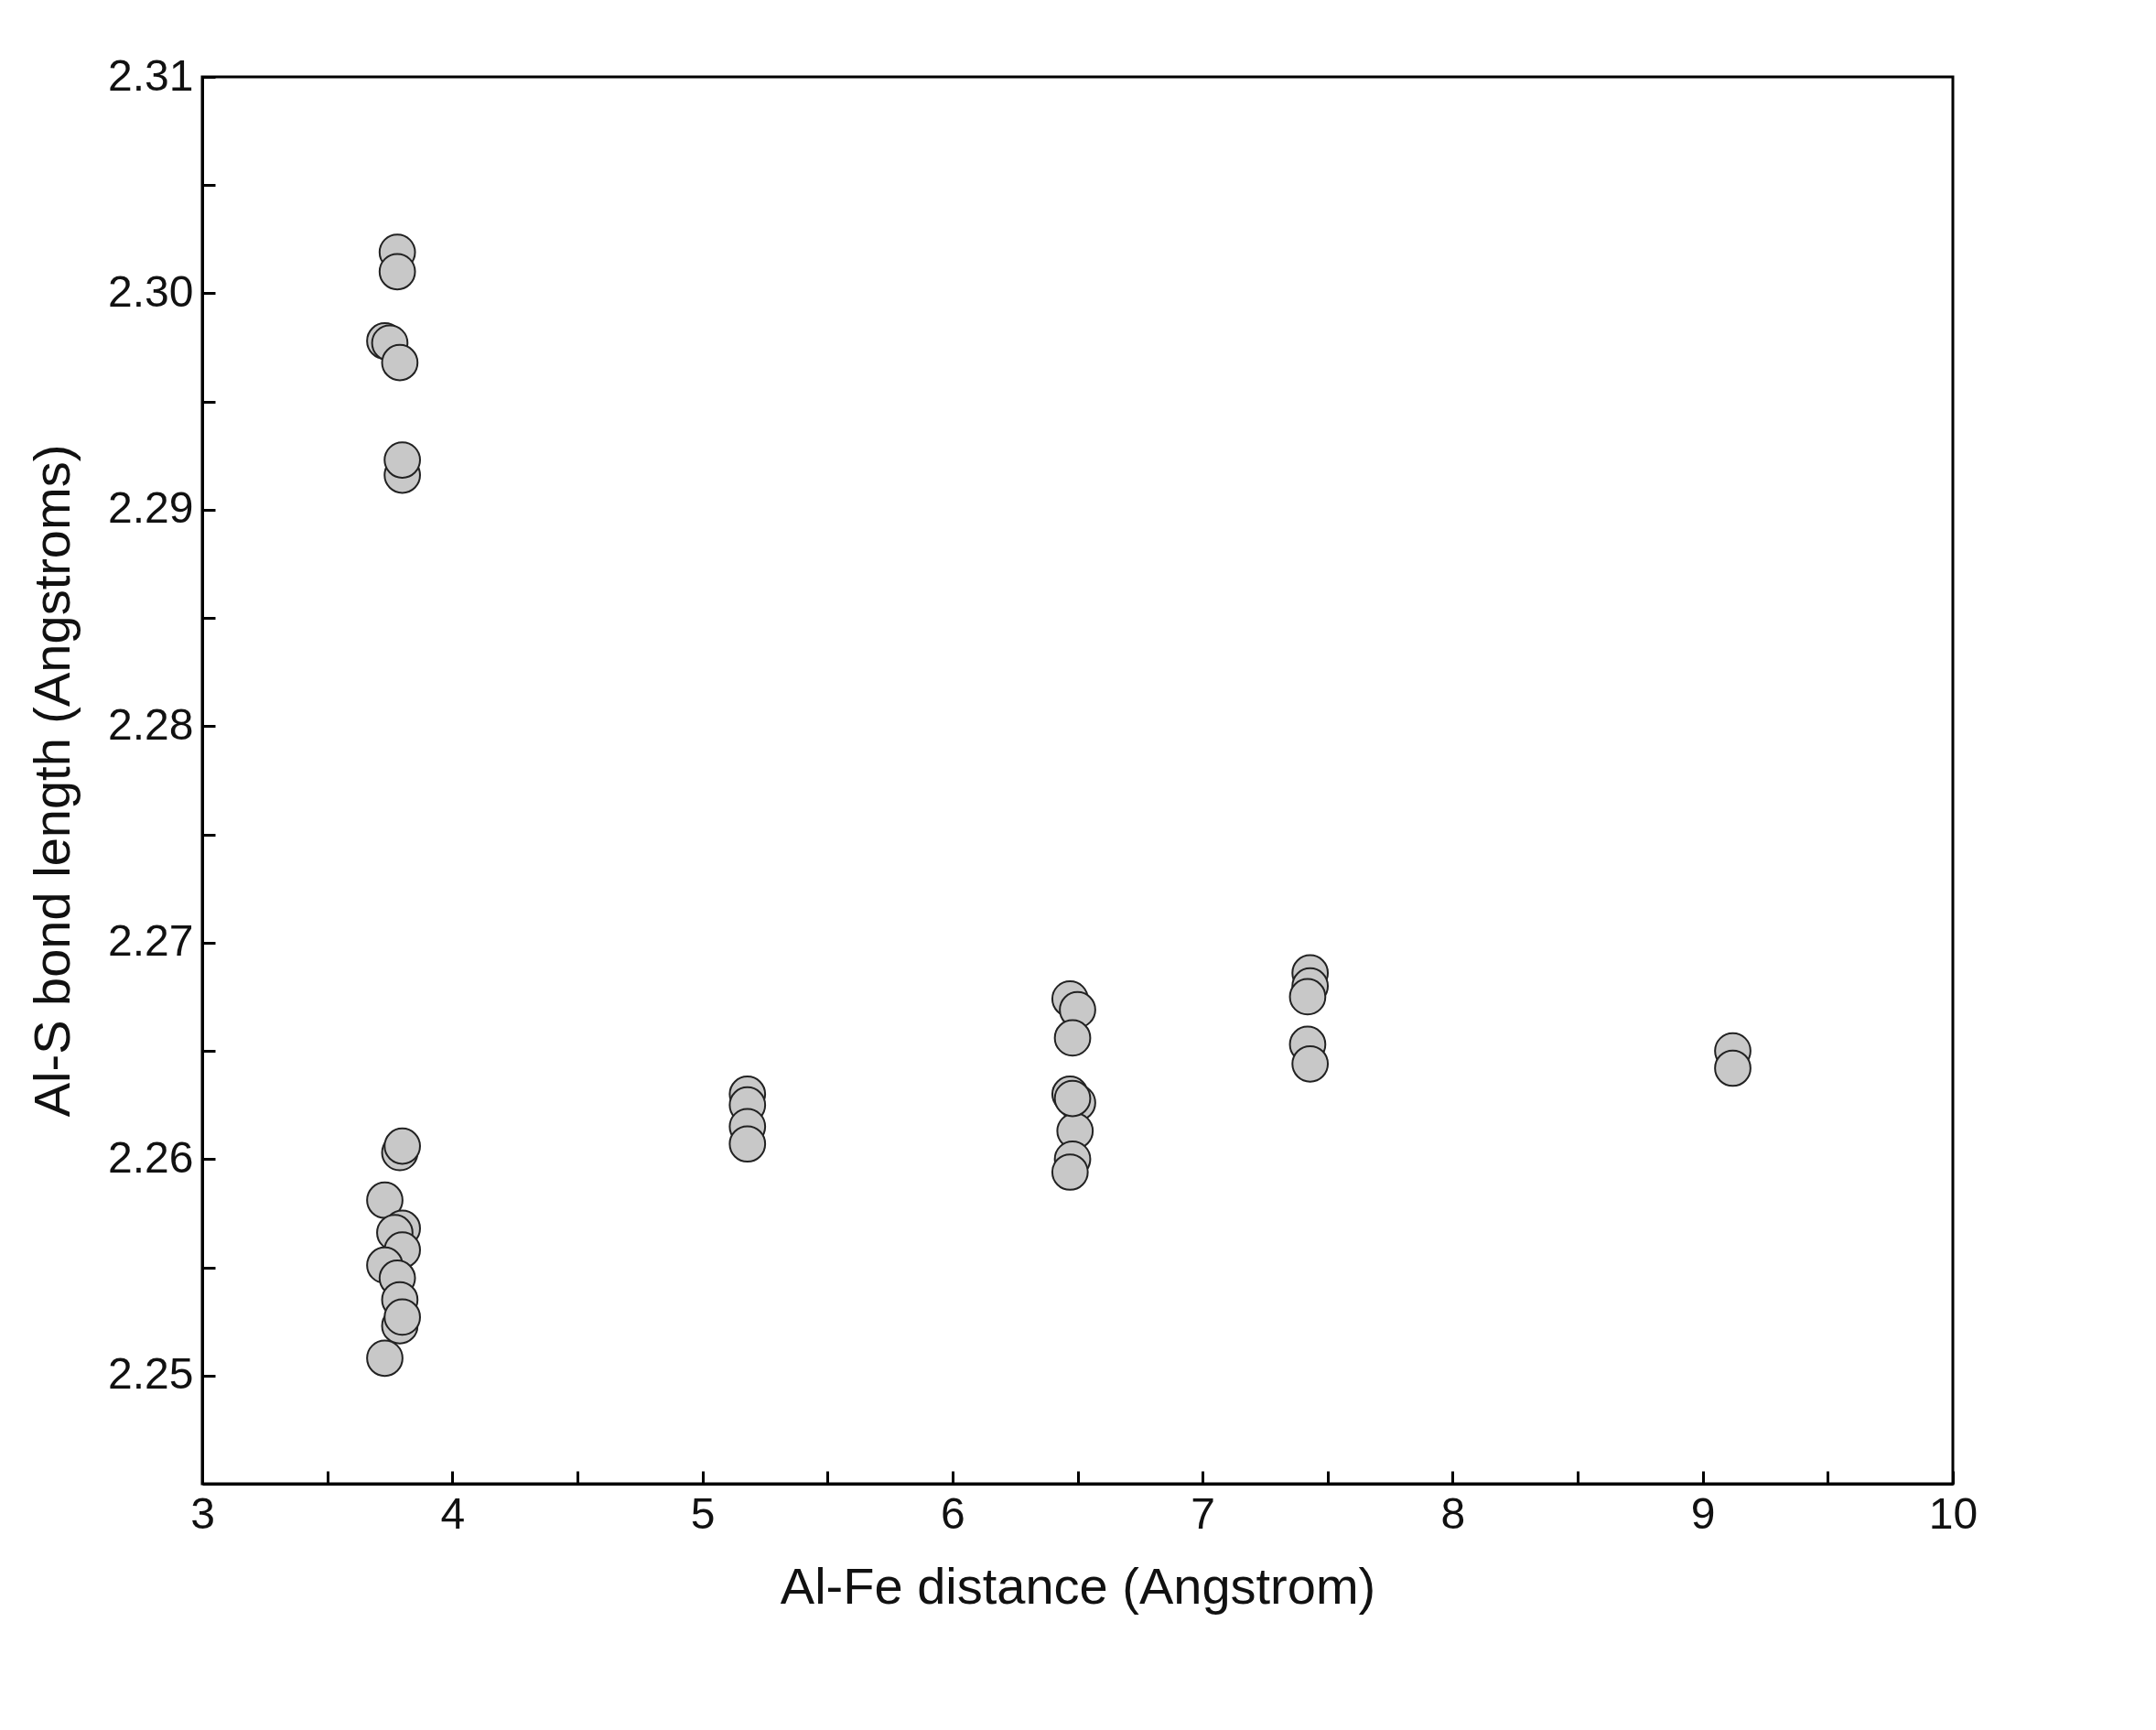 This screenshot has width=2156, height=1730. What do you see at coordinates (151, 75) in the screenshot?
I see `y-tick-label: 2.31` at bounding box center [151, 75].